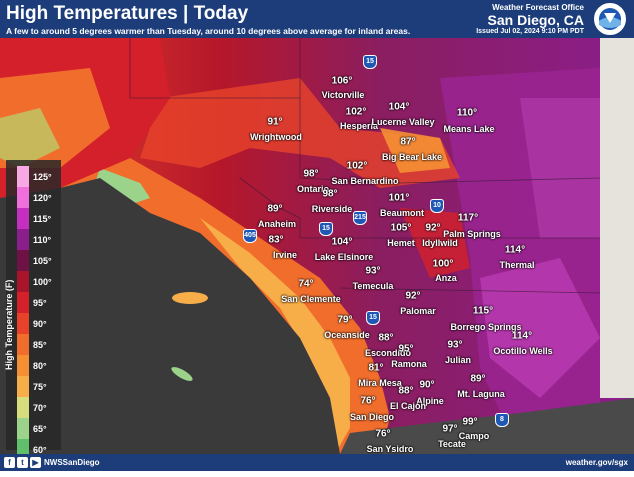 The height and width of the screenshot is (477, 634). I want to click on legend-item: 70°, so click(39, 407).